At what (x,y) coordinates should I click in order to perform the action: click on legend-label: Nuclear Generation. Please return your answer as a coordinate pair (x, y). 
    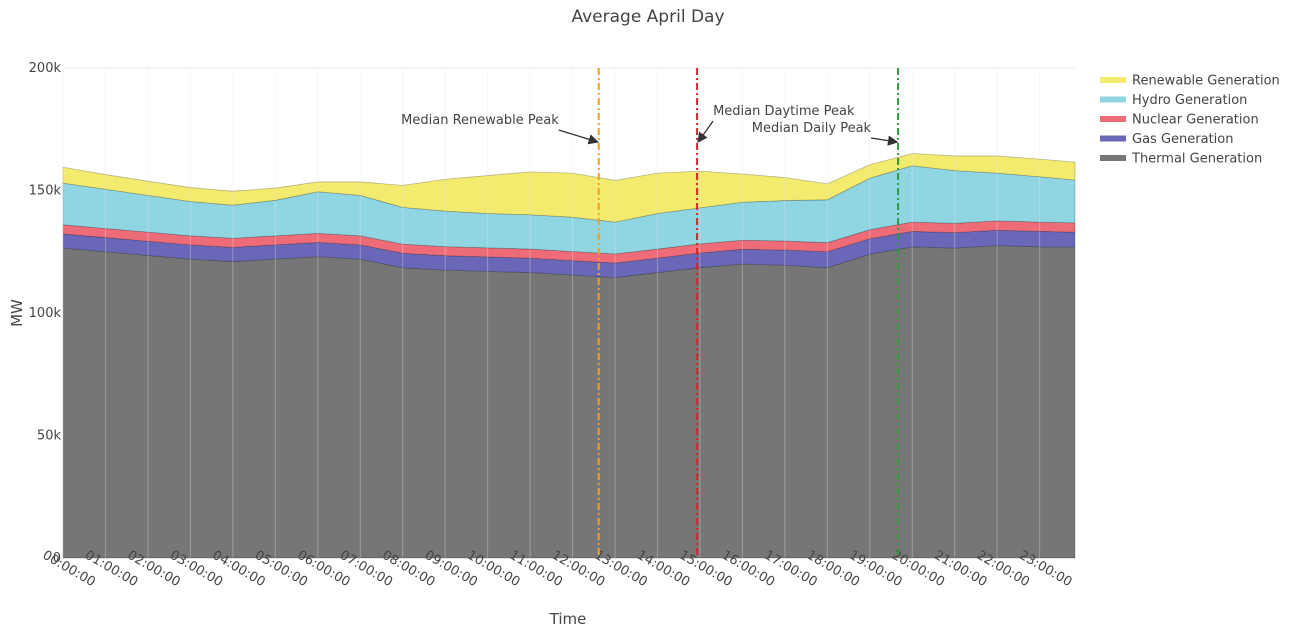
    Looking at the image, I should click on (1195, 120).